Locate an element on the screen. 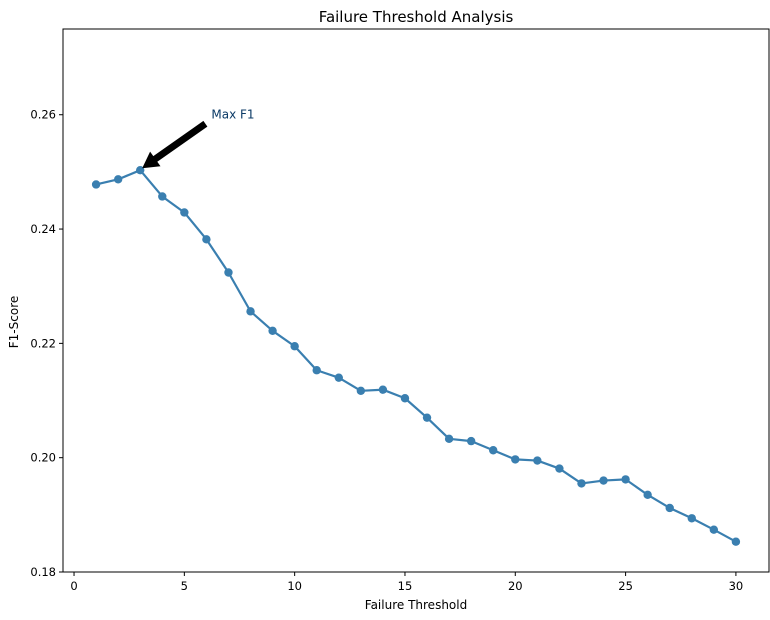 Image resolution: width=770 pixels, height=620 pixels. y-tick-label: 0.18 is located at coordinates (43, 572).